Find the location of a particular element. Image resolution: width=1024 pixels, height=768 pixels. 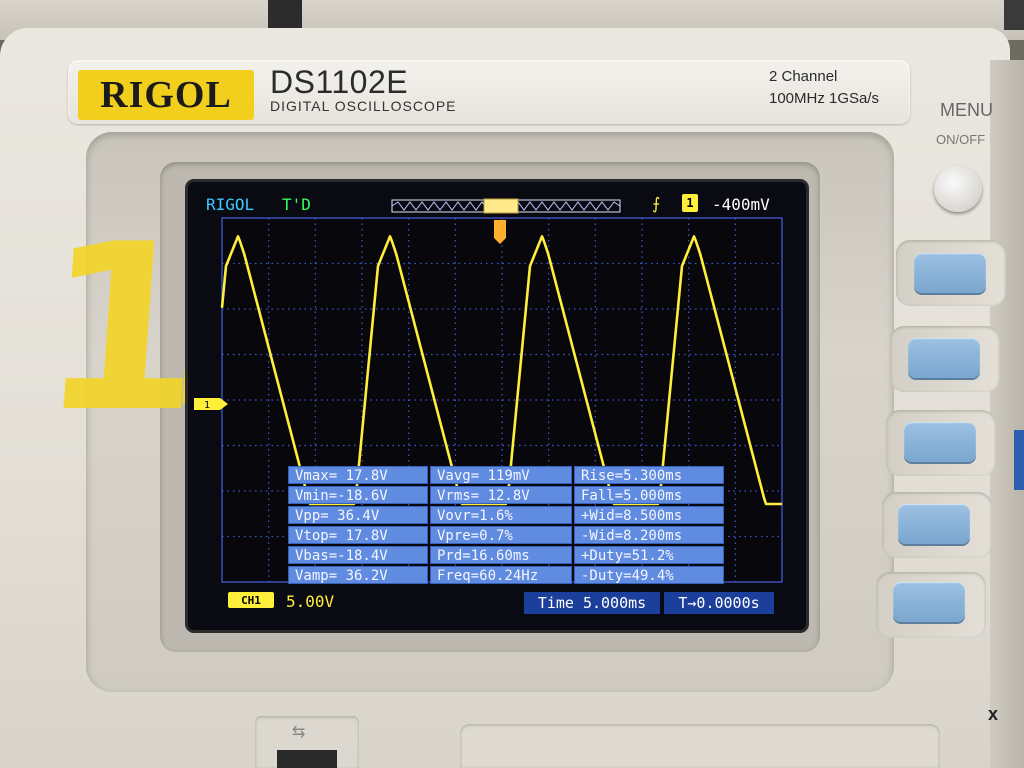

usb-port is located at coordinates (307, 759).